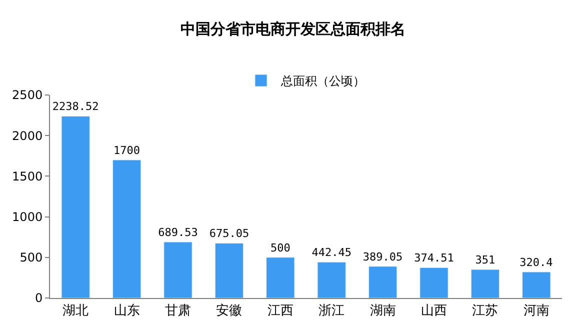 Image resolution: width=586 pixels, height=336 pixels. I want to click on data-label: 500, so click(280, 247).